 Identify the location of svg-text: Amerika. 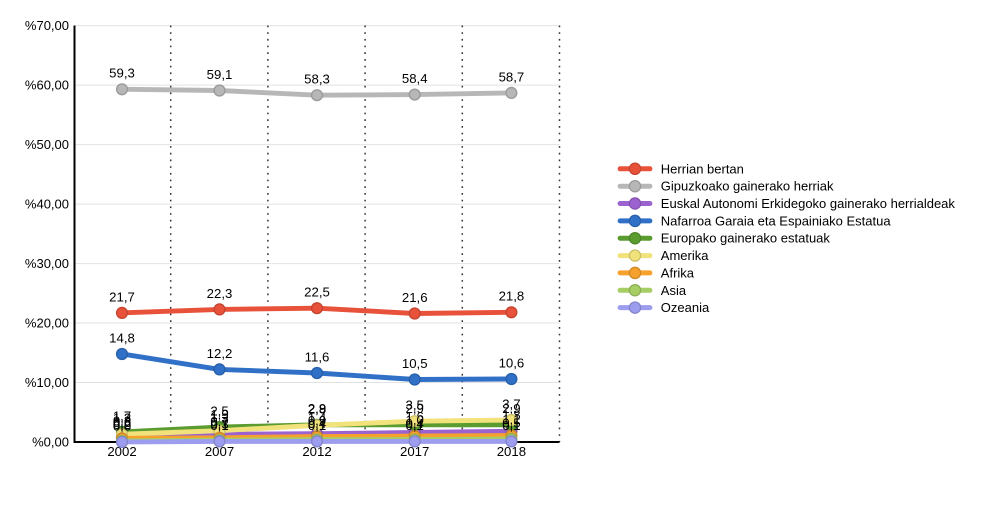
(685, 255).